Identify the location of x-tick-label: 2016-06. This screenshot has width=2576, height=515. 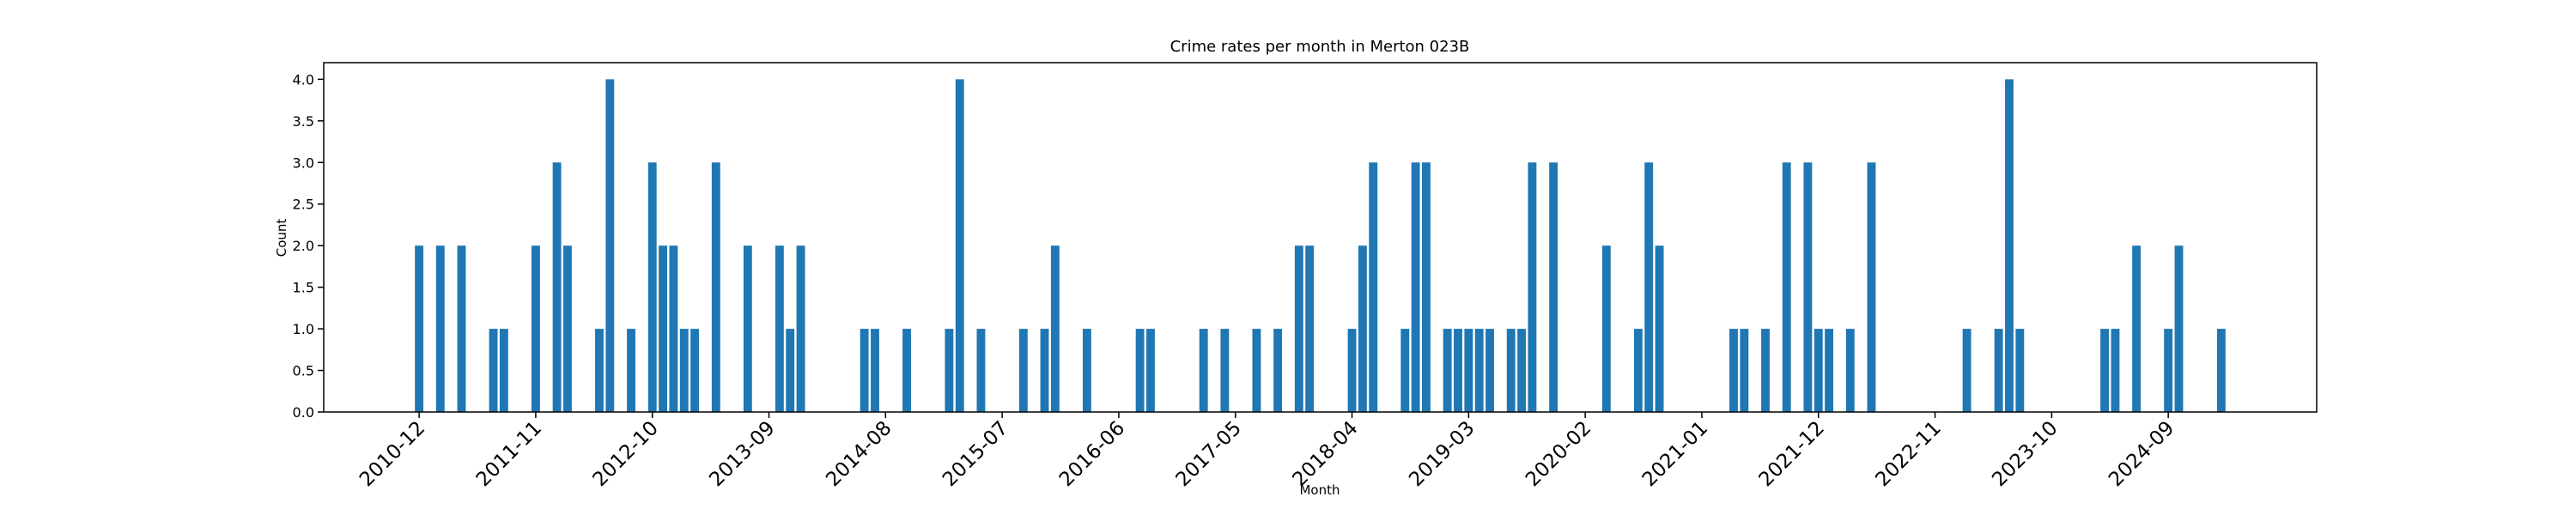
(1092, 454).